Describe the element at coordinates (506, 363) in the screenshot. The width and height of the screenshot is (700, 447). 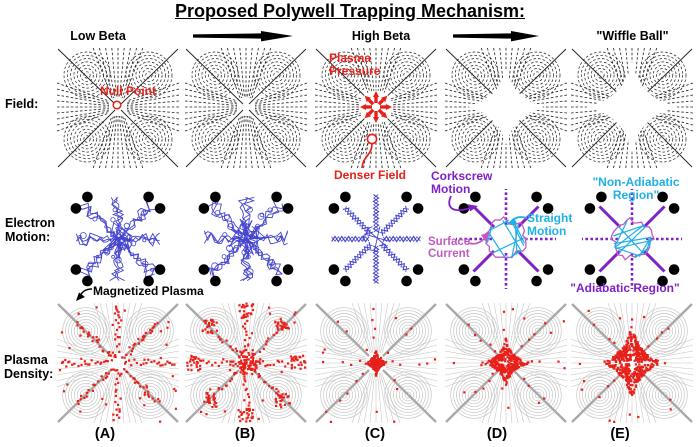
I see `plasma-panel-d` at that location.